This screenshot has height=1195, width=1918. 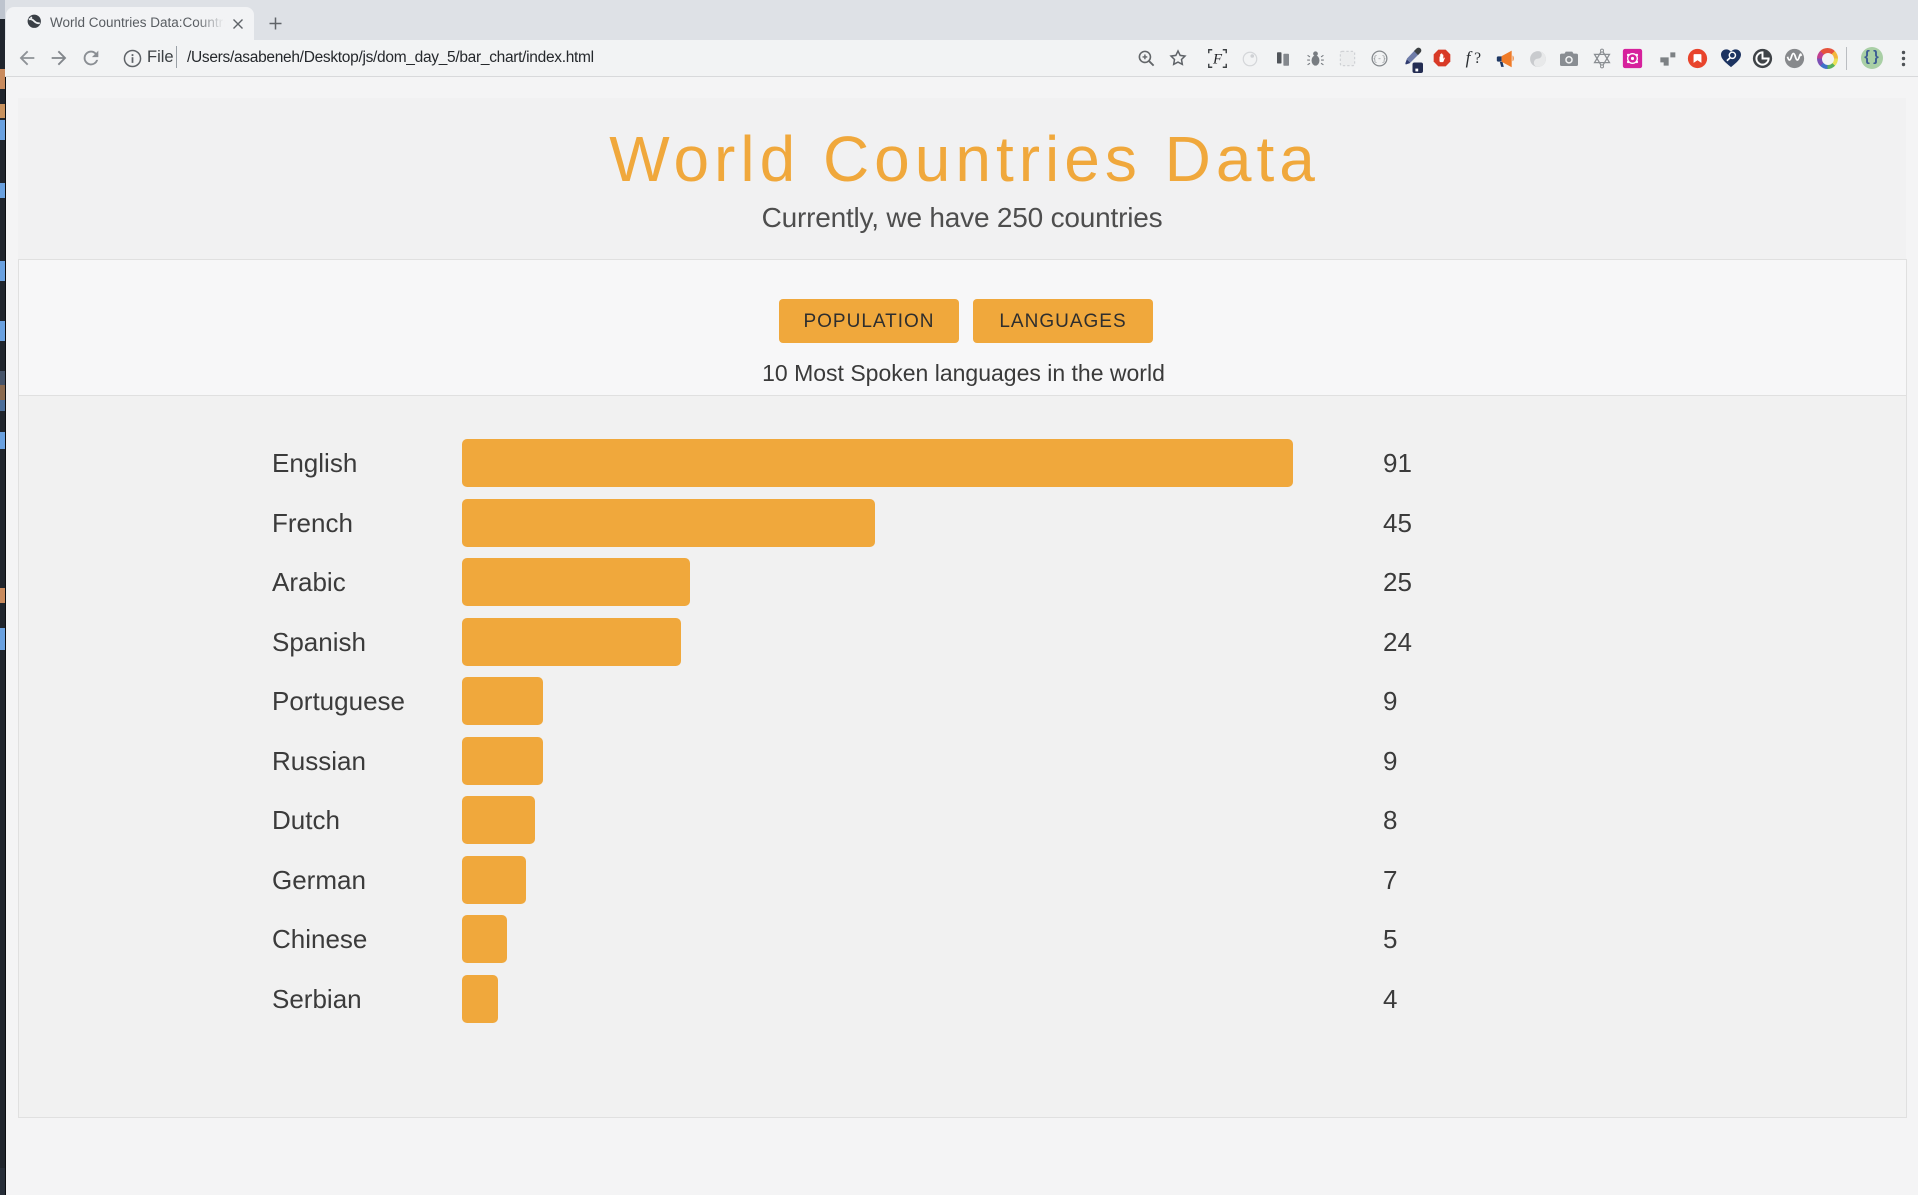 I want to click on svg-text: f, so click(x=1469, y=58).